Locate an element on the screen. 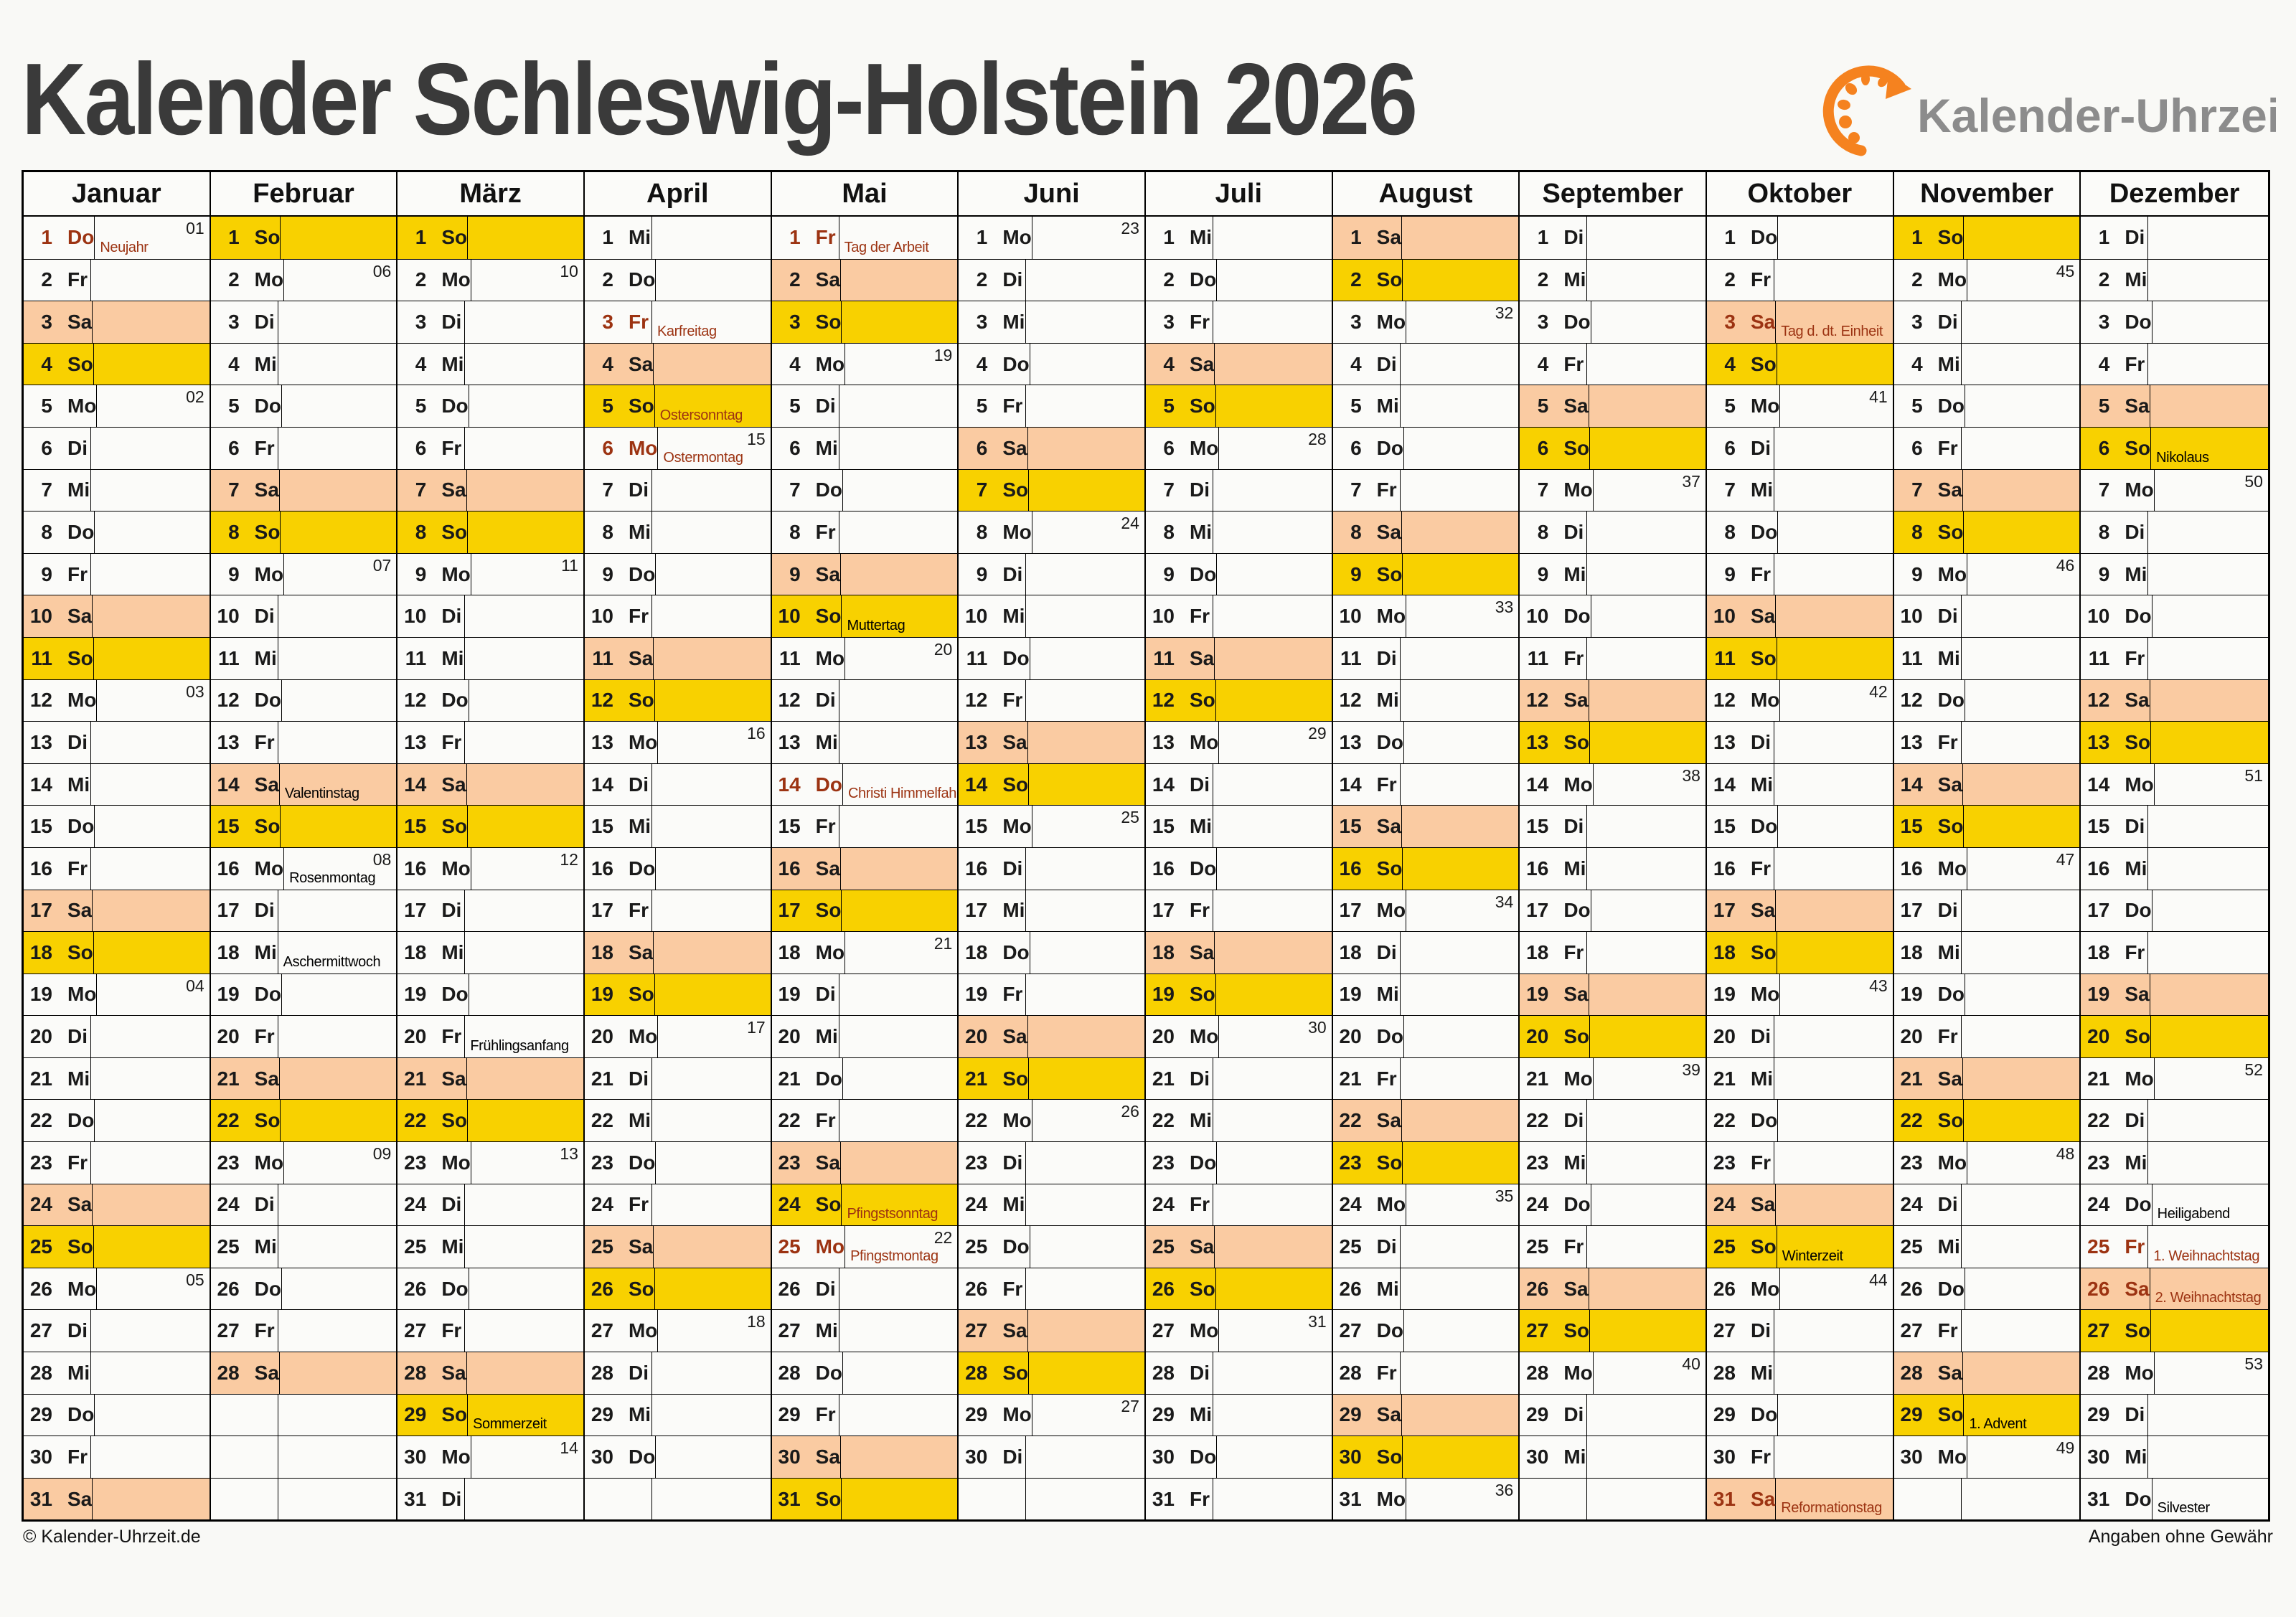  day-number: 9 is located at coordinates (608, 573).